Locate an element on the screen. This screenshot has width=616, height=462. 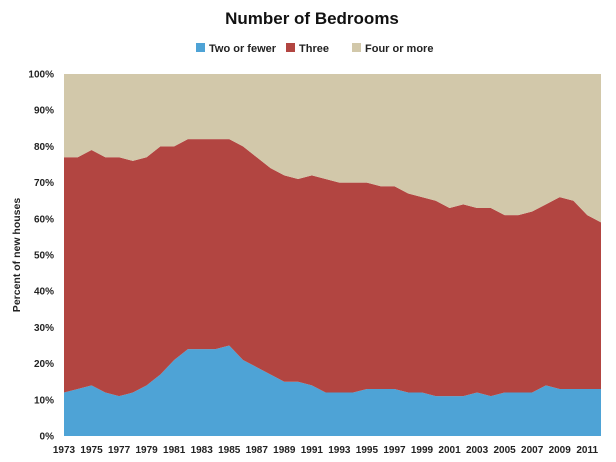
legend-label-0: Two or fewer is located at coordinates (243, 49).